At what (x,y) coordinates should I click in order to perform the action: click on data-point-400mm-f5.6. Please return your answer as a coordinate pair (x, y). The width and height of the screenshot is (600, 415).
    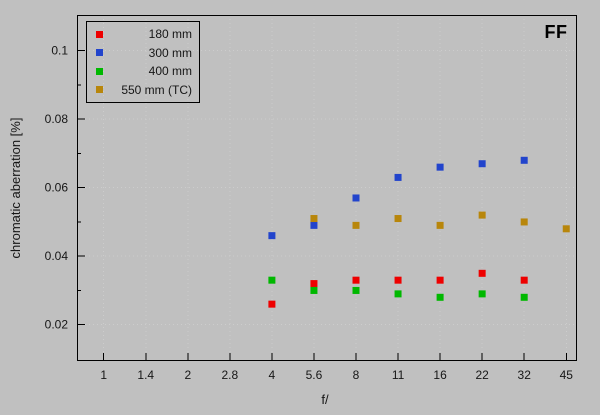
    Looking at the image, I should click on (314, 290).